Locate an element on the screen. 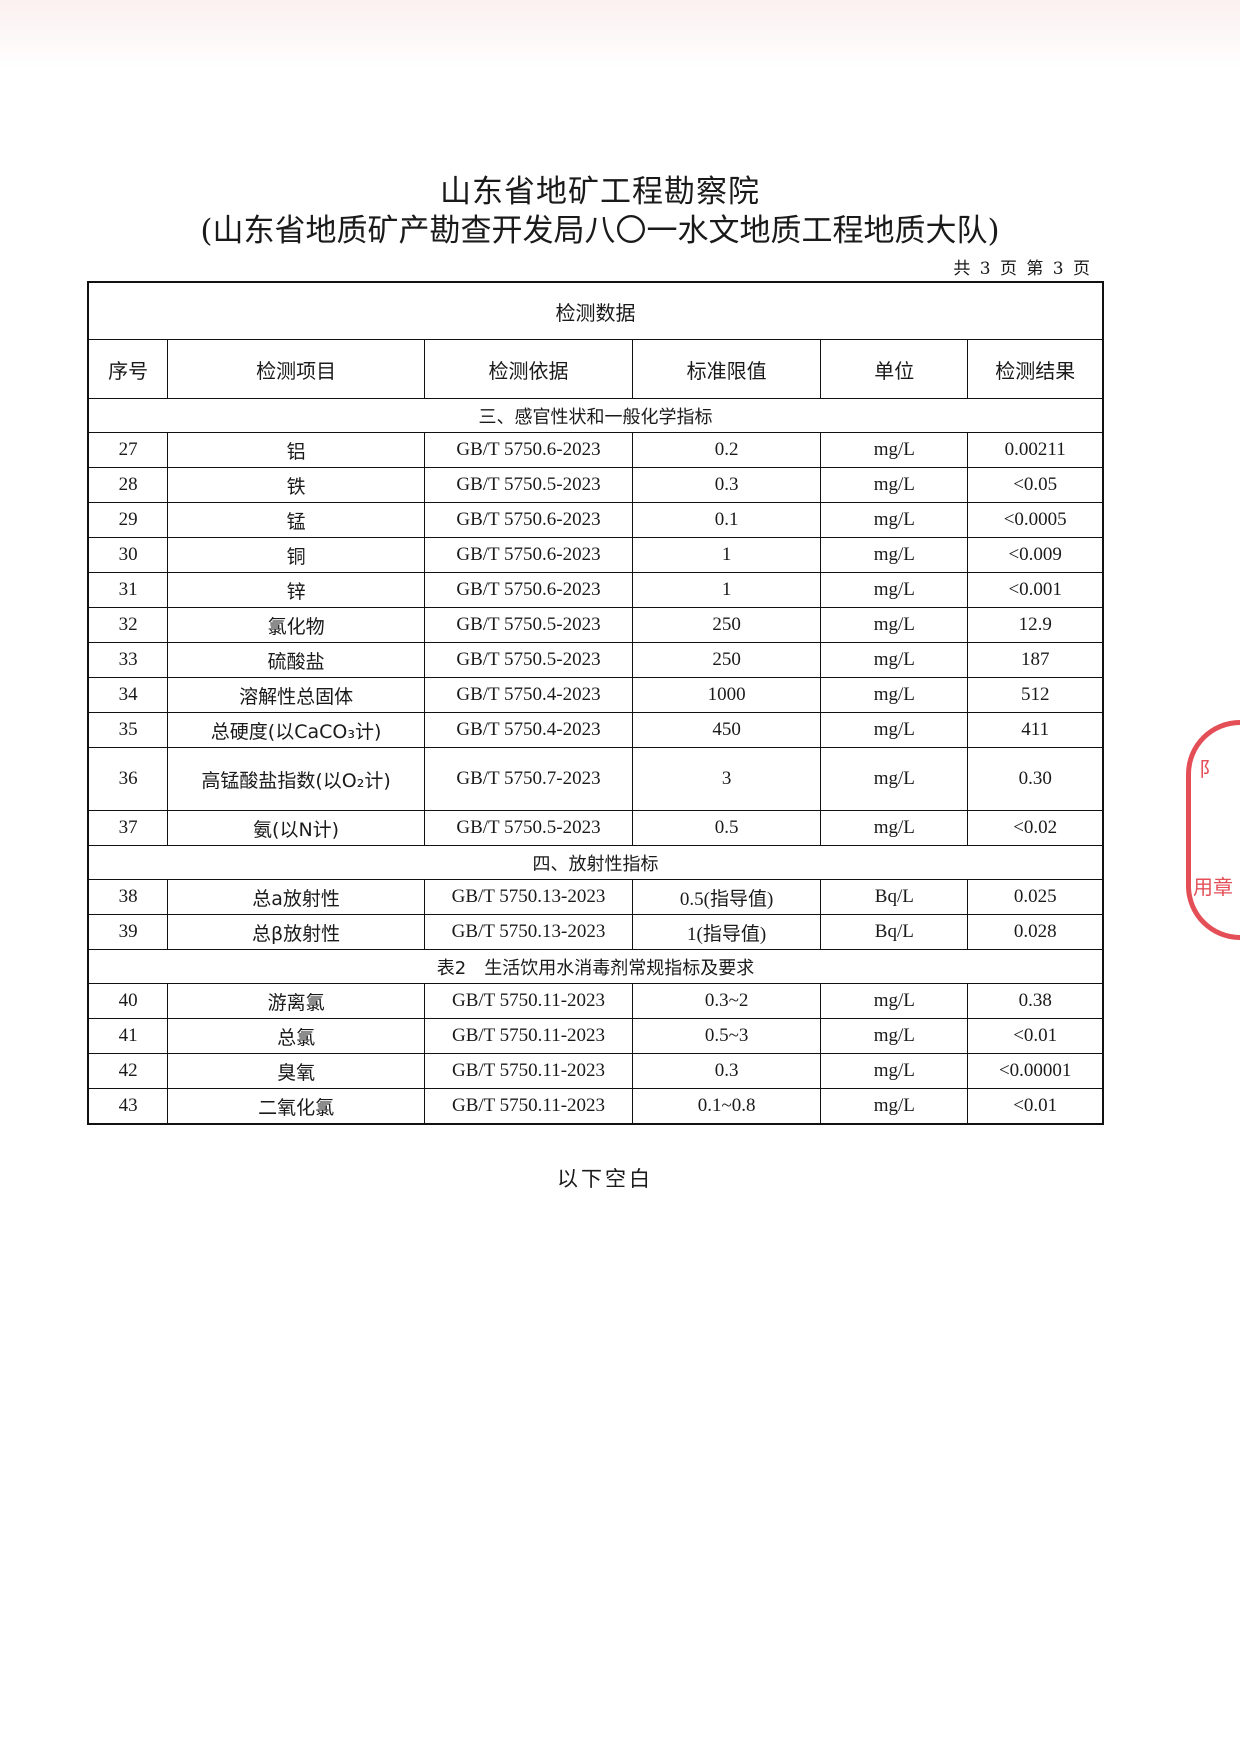  test-item: 游离氯 is located at coordinates (296, 1001).